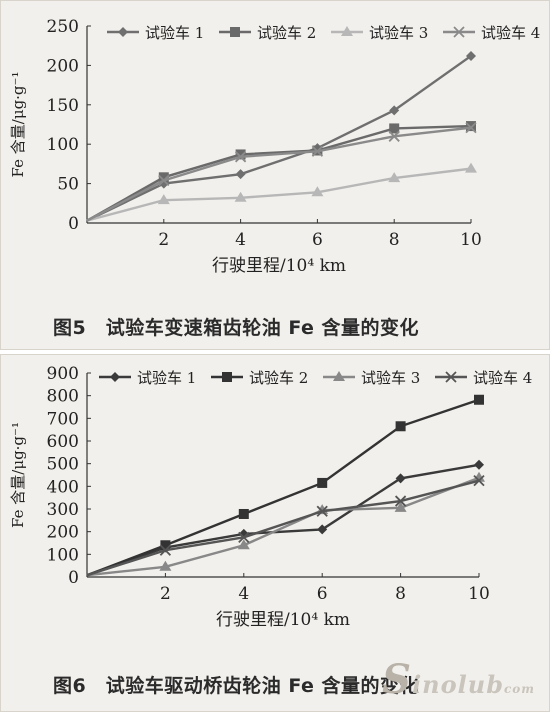  What do you see at coordinates (400, 594) in the screenshot?
I see `chart2-x-tick-label: 8` at bounding box center [400, 594].